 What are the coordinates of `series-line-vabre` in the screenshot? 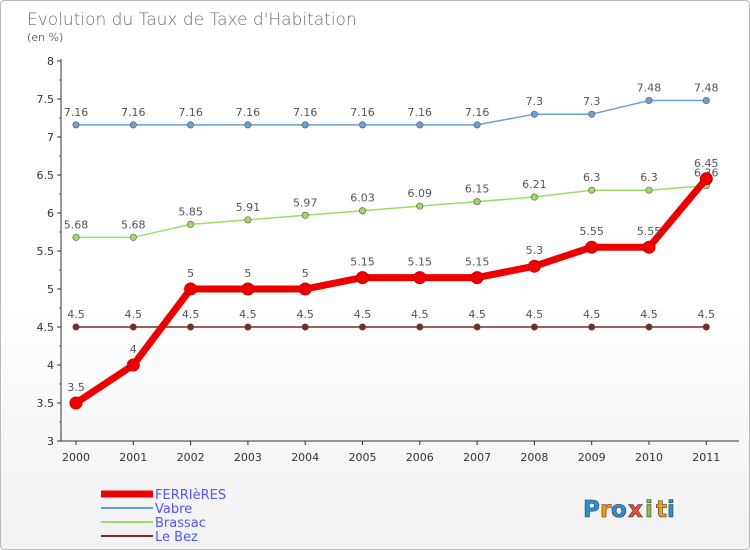 It's located at (391, 112).